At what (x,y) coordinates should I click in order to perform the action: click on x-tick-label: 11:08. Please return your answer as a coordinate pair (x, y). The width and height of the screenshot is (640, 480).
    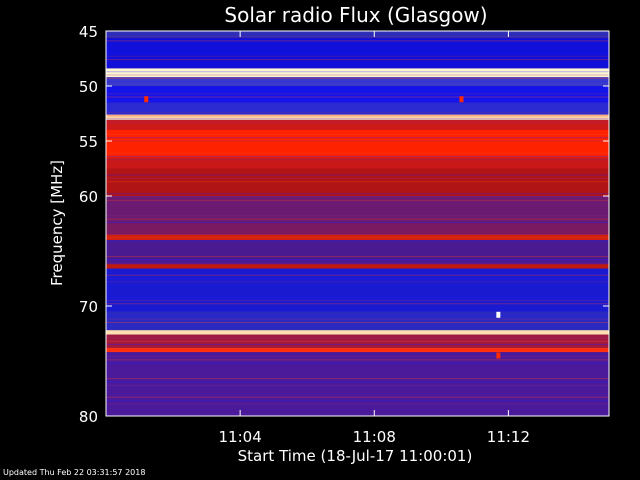
    Looking at the image, I should click on (374, 437).